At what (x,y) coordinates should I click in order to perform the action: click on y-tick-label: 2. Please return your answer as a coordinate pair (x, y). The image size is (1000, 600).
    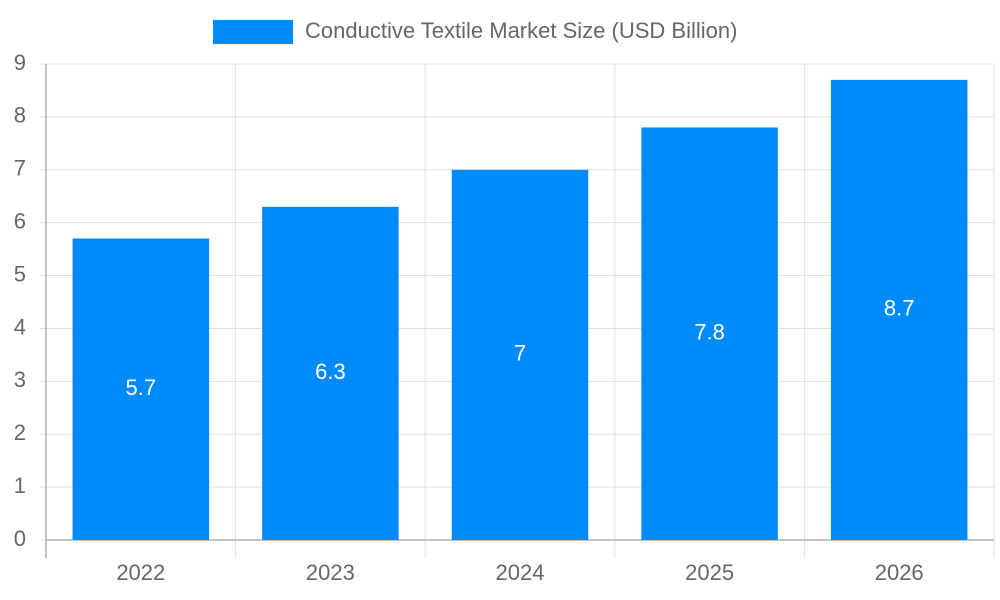
    Looking at the image, I should click on (20, 432).